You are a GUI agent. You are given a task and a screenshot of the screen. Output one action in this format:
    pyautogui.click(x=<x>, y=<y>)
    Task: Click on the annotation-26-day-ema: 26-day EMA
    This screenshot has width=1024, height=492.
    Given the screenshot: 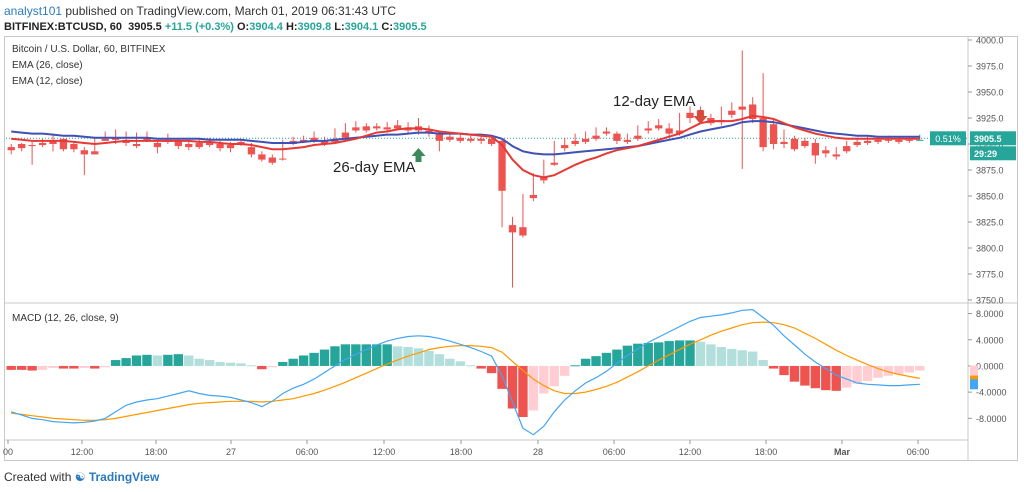 What is the action you would take?
    pyautogui.click(x=374, y=167)
    